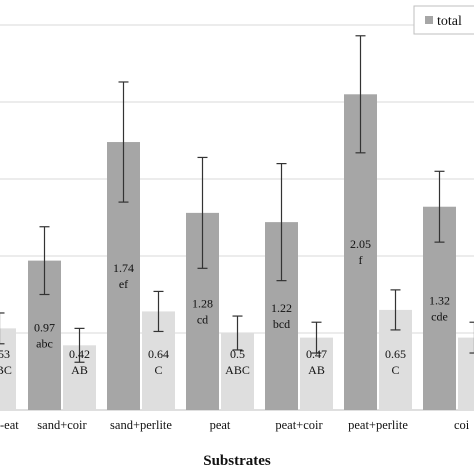 The image size is (474, 474). Describe the element at coordinates (123, 268) in the screenshot. I see `value-label-s0-2: 1.74` at that location.